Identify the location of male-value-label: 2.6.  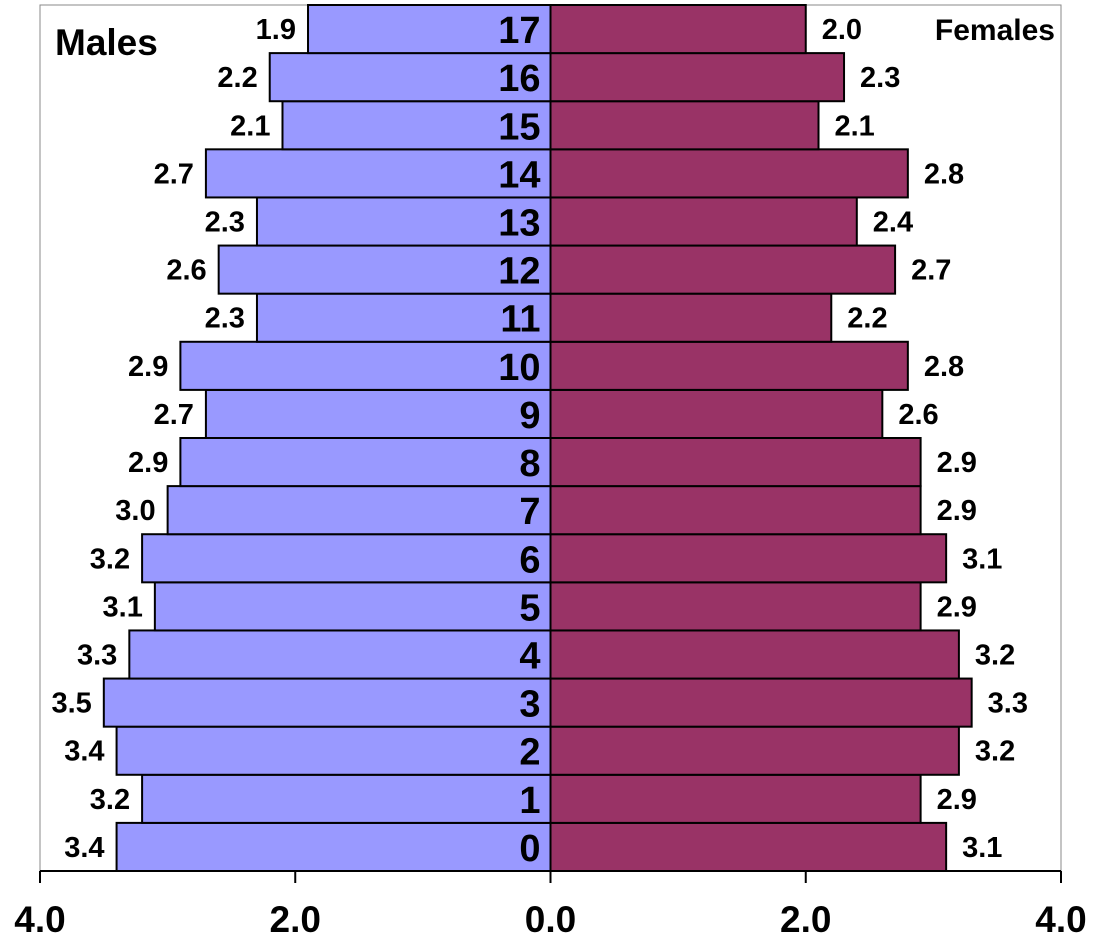
(186, 271).